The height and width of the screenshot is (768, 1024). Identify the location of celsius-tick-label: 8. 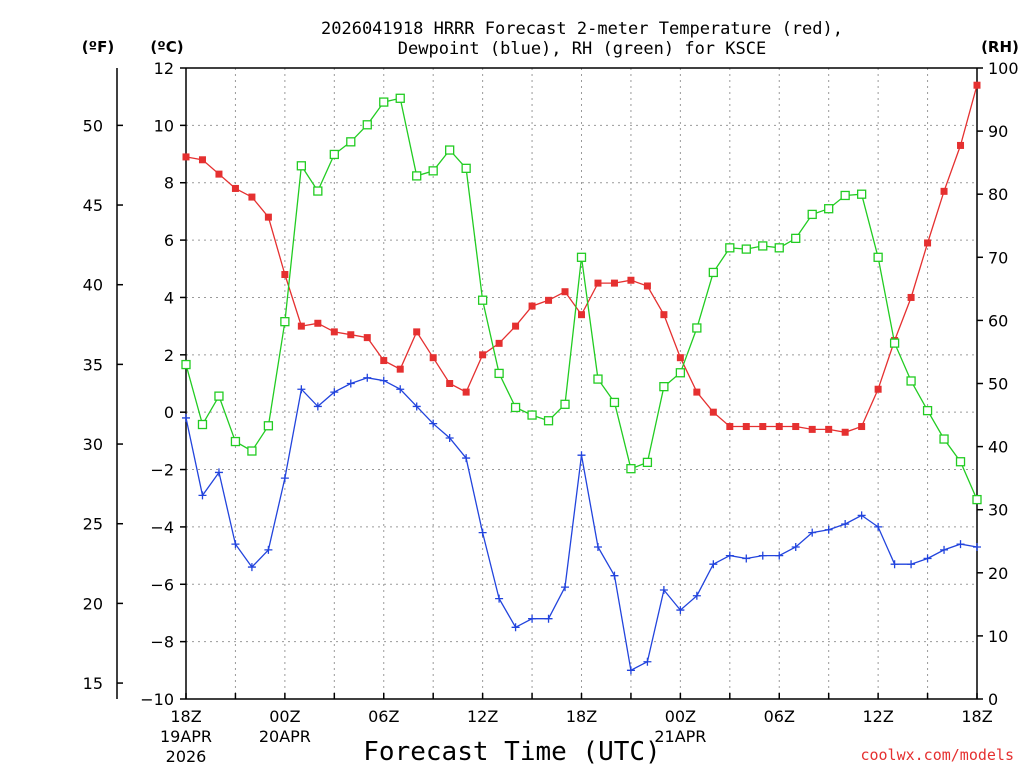
(169, 183).